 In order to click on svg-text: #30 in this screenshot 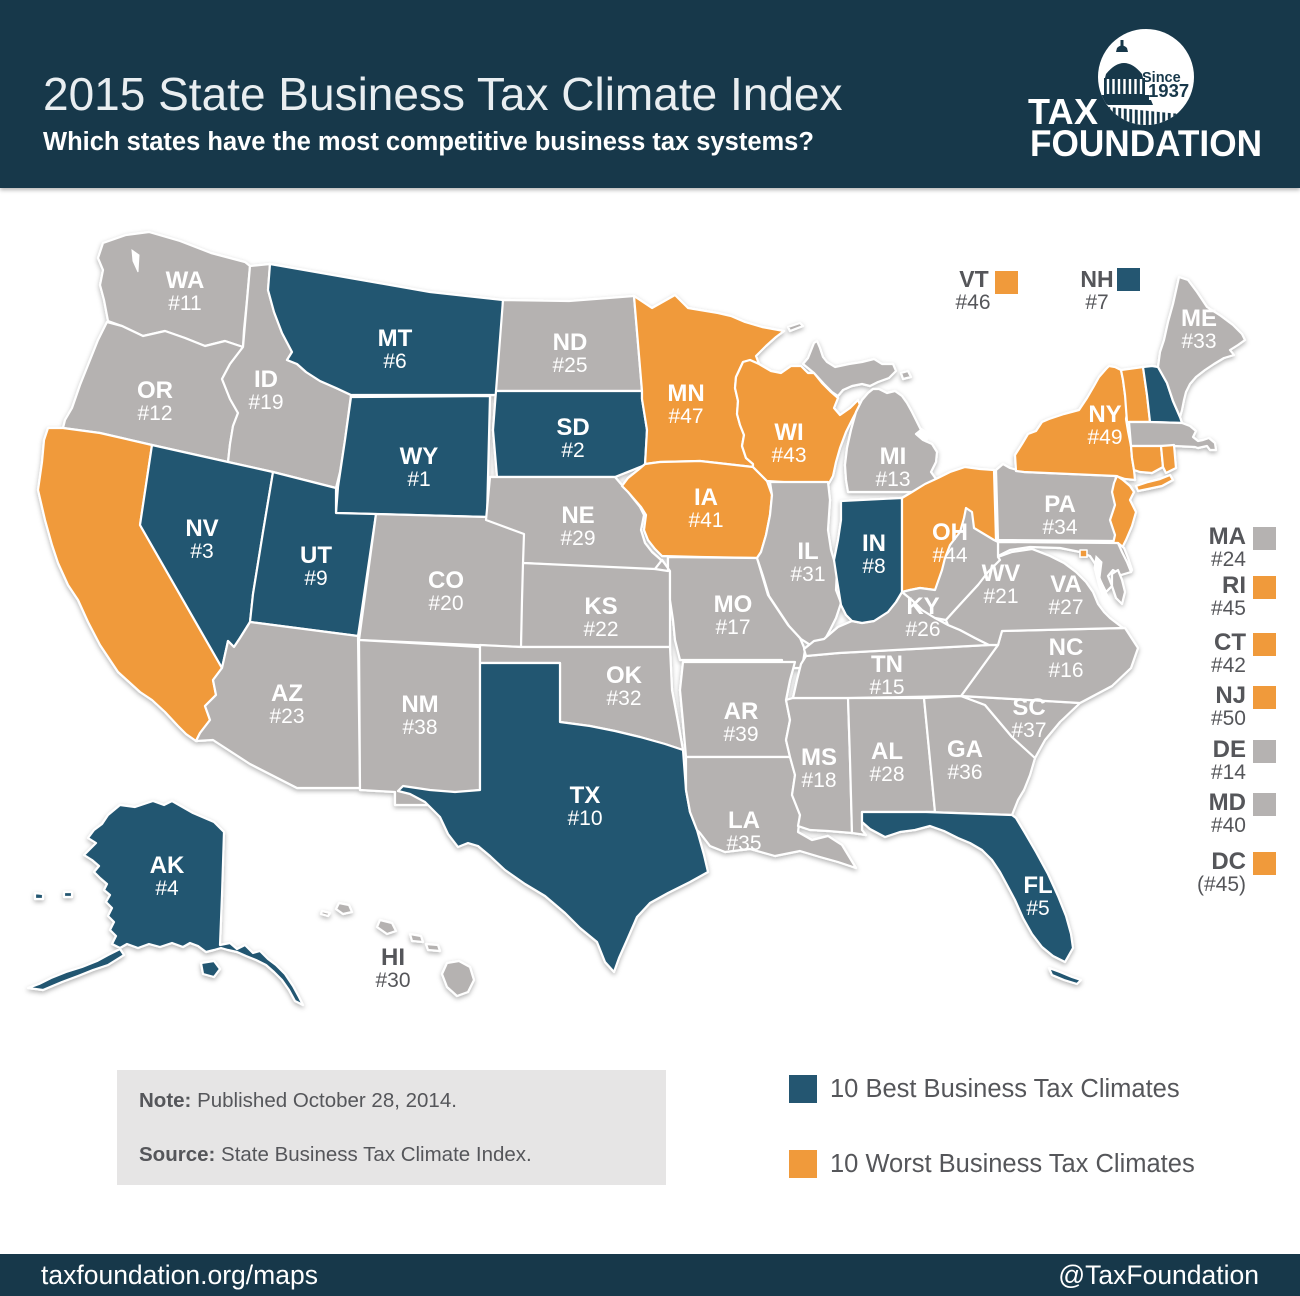, I will do `click(392, 980)`.